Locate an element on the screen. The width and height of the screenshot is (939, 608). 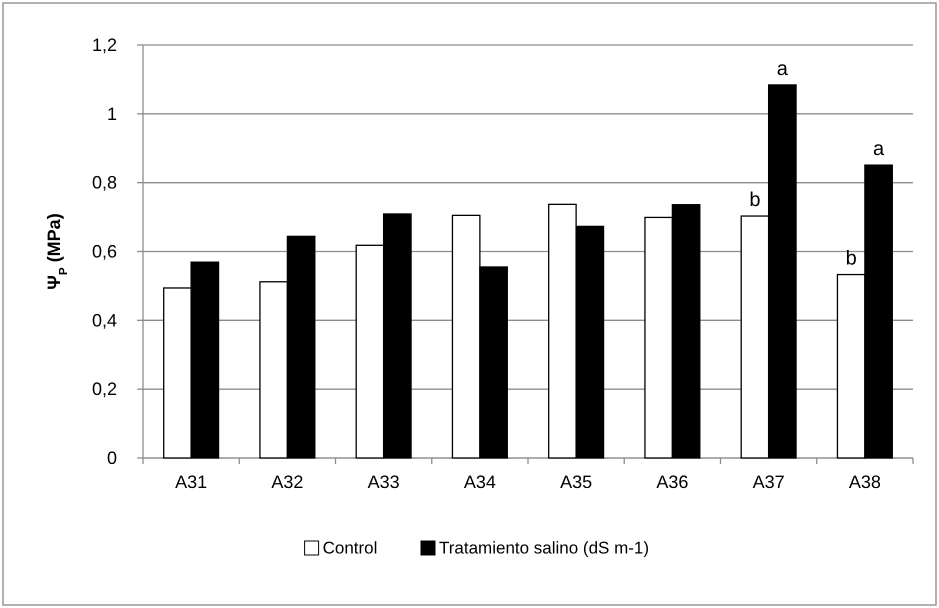
x-tick-label: A36 is located at coordinates (672, 482).